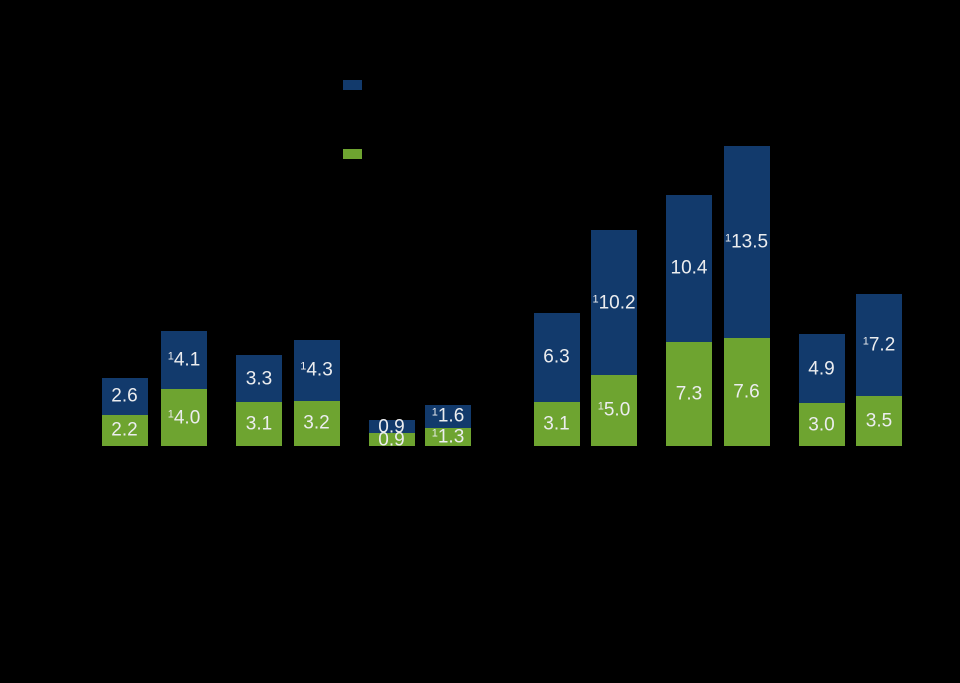 This screenshot has width=960, height=683. I want to click on bar-value-label: 3.0, so click(821, 425).